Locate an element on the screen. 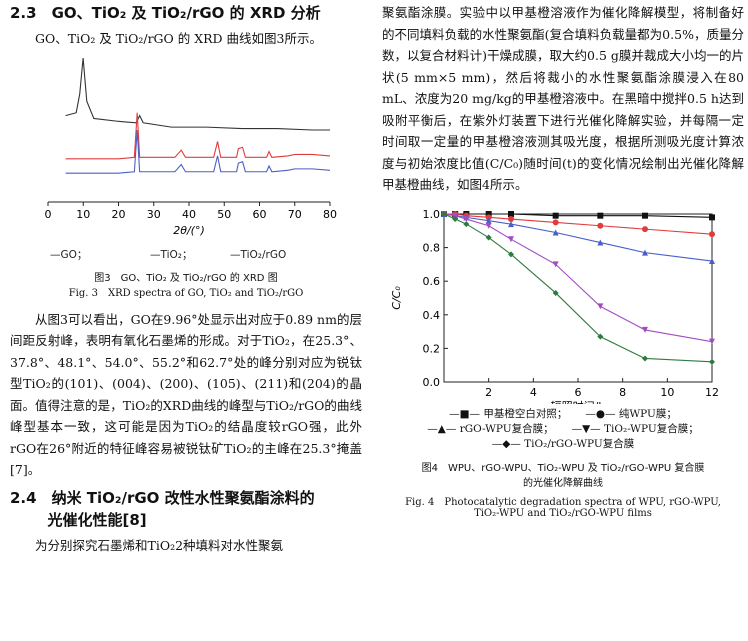 Image resolution: width=748 pixels, height=641 pixels. section-2-3-title: 2.3 GO、TiO₂ 及 TiO₂/rGO 的 XRD 分析 is located at coordinates (165, 13).